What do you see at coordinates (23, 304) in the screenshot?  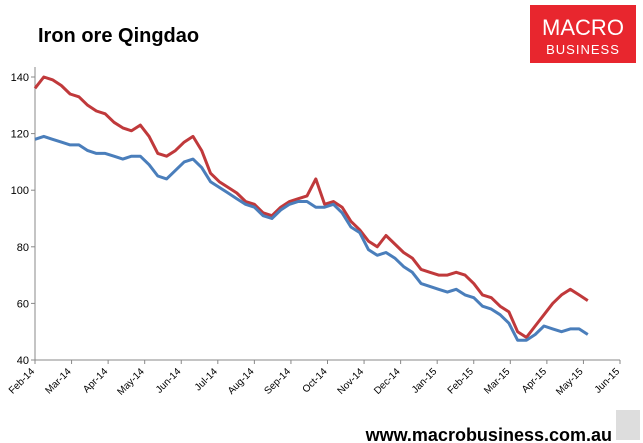 I see `y-tick-label: 60` at bounding box center [23, 304].